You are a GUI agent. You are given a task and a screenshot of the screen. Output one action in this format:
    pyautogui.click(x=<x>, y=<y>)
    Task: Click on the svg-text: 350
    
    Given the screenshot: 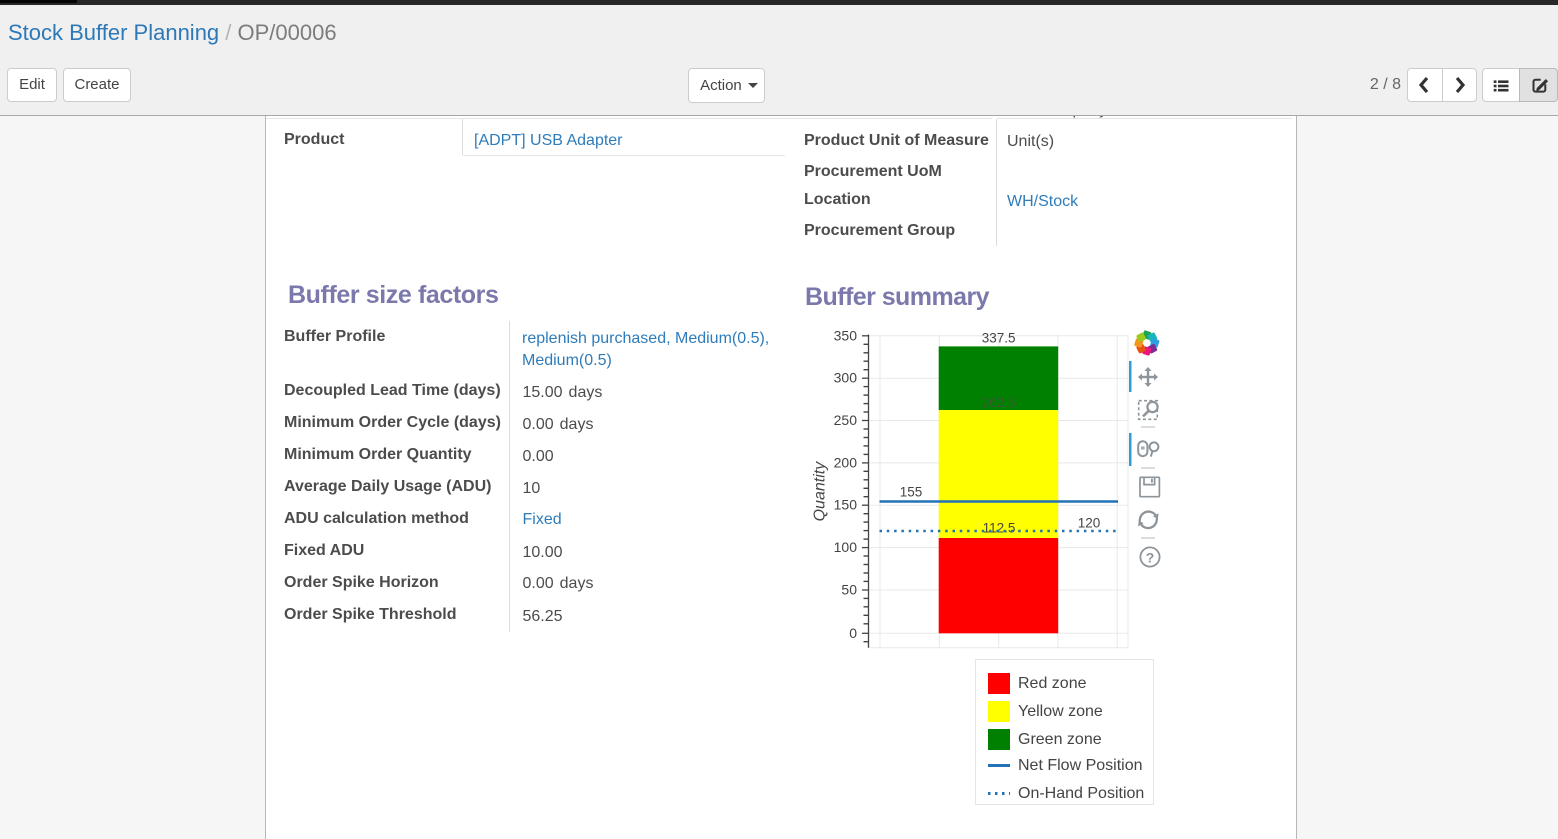 What is the action you would take?
    pyautogui.click(x=846, y=335)
    